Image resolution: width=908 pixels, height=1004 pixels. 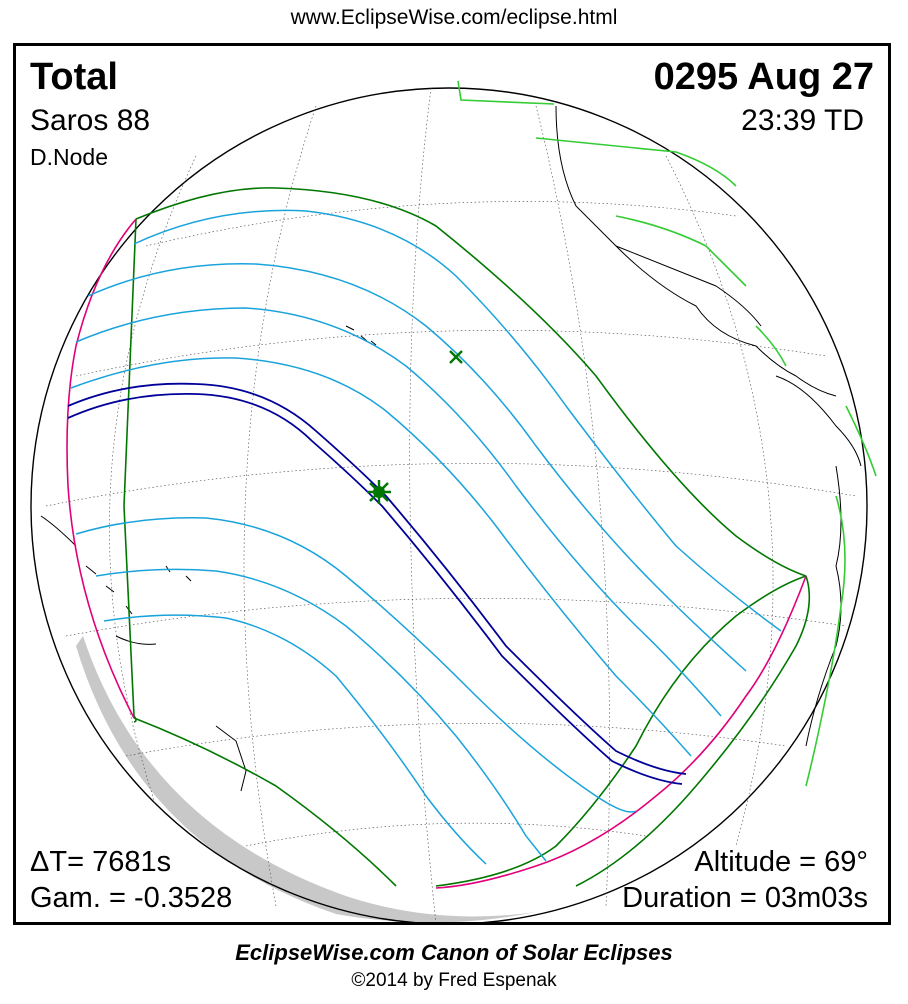 What do you see at coordinates (454, 17) in the screenshot?
I see `source-url: www.EclipseWise.com/eclipse.html` at bounding box center [454, 17].